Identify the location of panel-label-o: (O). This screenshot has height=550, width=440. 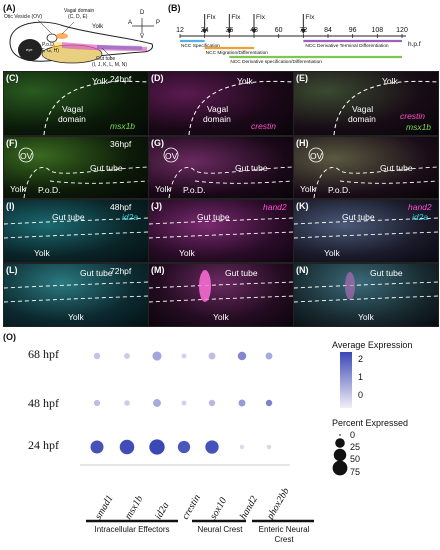
(9, 337).